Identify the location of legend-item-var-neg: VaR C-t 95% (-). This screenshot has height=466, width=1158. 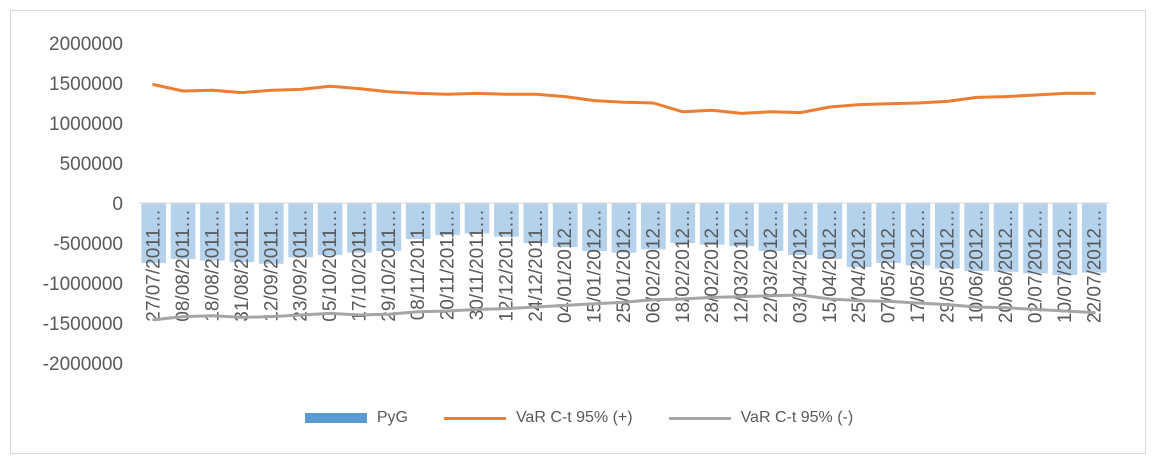
(761, 418).